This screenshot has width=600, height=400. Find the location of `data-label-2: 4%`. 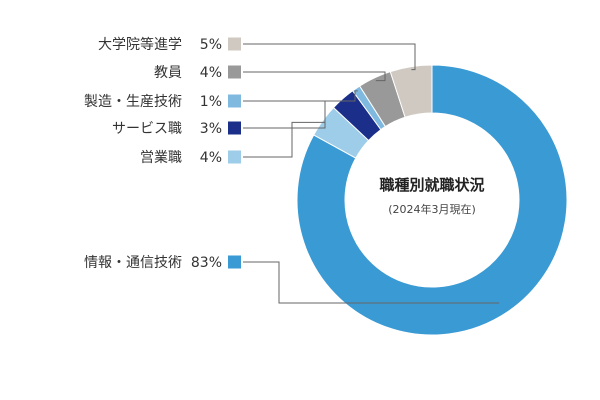

data-label-2: 4% is located at coordinates (211, 158).